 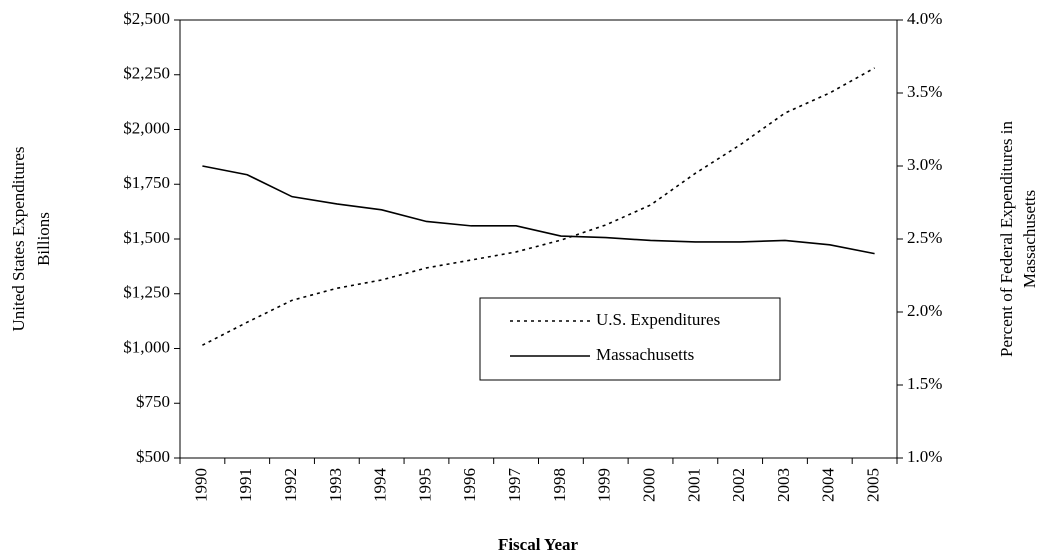 What do you see at coordinates (146, 237) in the screenshot?
I see `y-tick-label: $1,500` at bounding box center [146, 237].